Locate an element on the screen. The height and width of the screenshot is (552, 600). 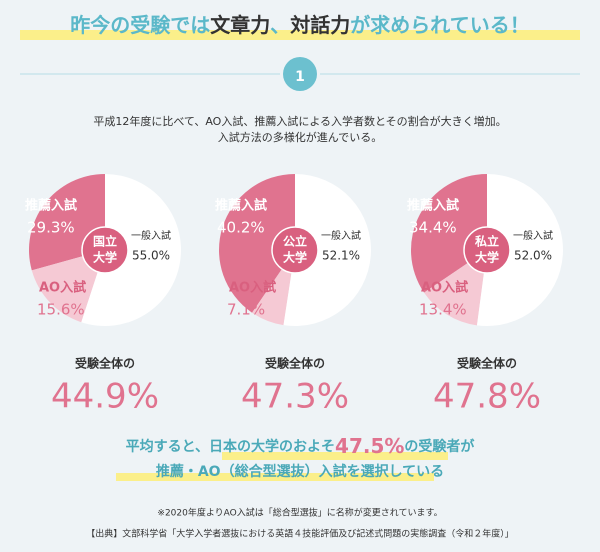
title-highlight is located at coordinates (300, 35).